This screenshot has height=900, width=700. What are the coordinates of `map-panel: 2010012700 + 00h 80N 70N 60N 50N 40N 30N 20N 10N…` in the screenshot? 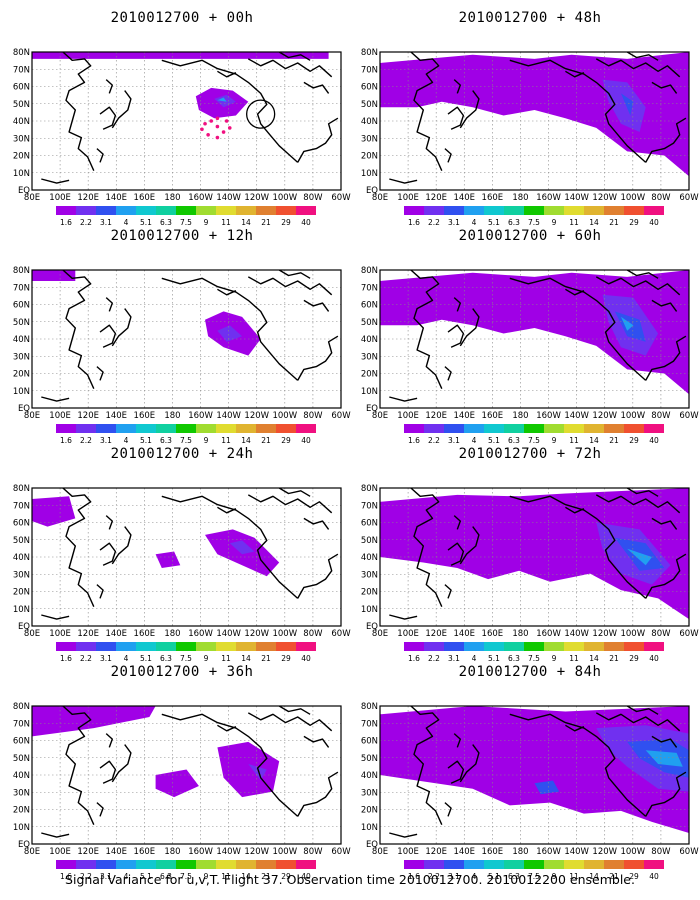 It's located at (182, 119).